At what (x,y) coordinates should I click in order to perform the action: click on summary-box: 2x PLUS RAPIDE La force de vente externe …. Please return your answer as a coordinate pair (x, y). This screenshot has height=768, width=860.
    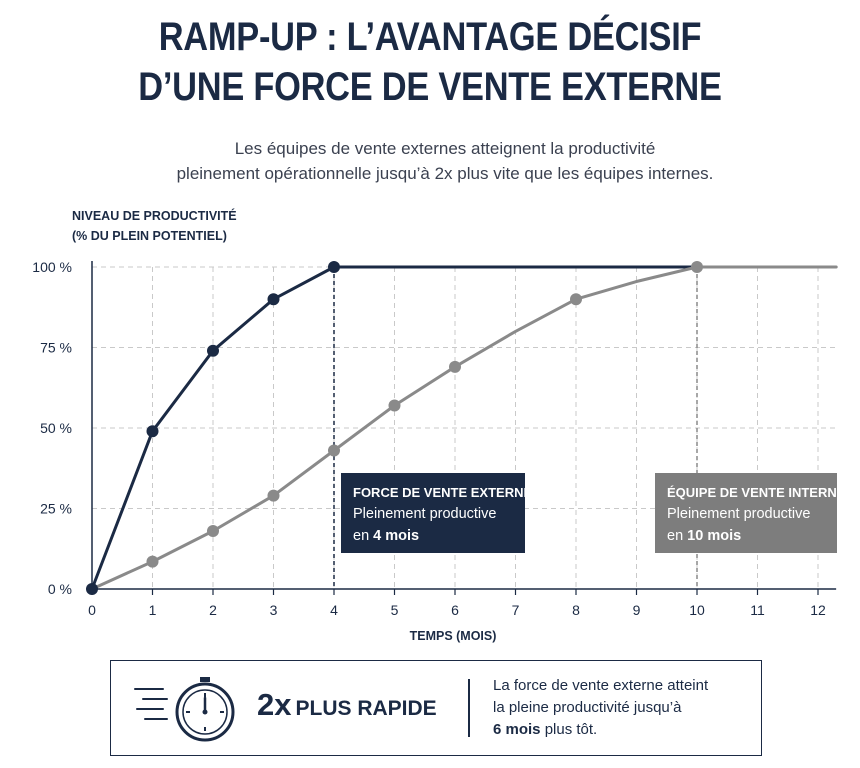
    Looking at the image, I should click on (436, 708).